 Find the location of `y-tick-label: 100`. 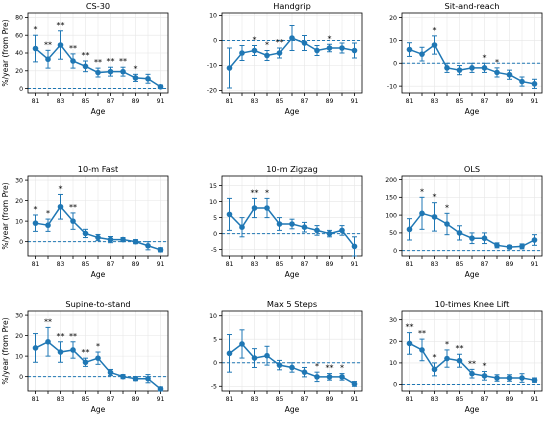

y-tick-label: 100 is located at coordinates (391, 215).